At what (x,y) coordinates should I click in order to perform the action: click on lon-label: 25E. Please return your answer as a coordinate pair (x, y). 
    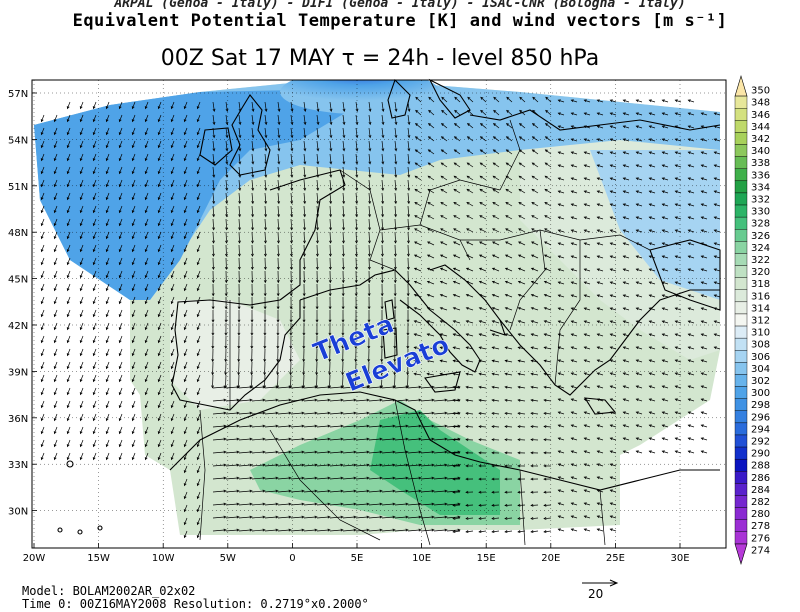
    Looking at the image, I should click on (615, 558).